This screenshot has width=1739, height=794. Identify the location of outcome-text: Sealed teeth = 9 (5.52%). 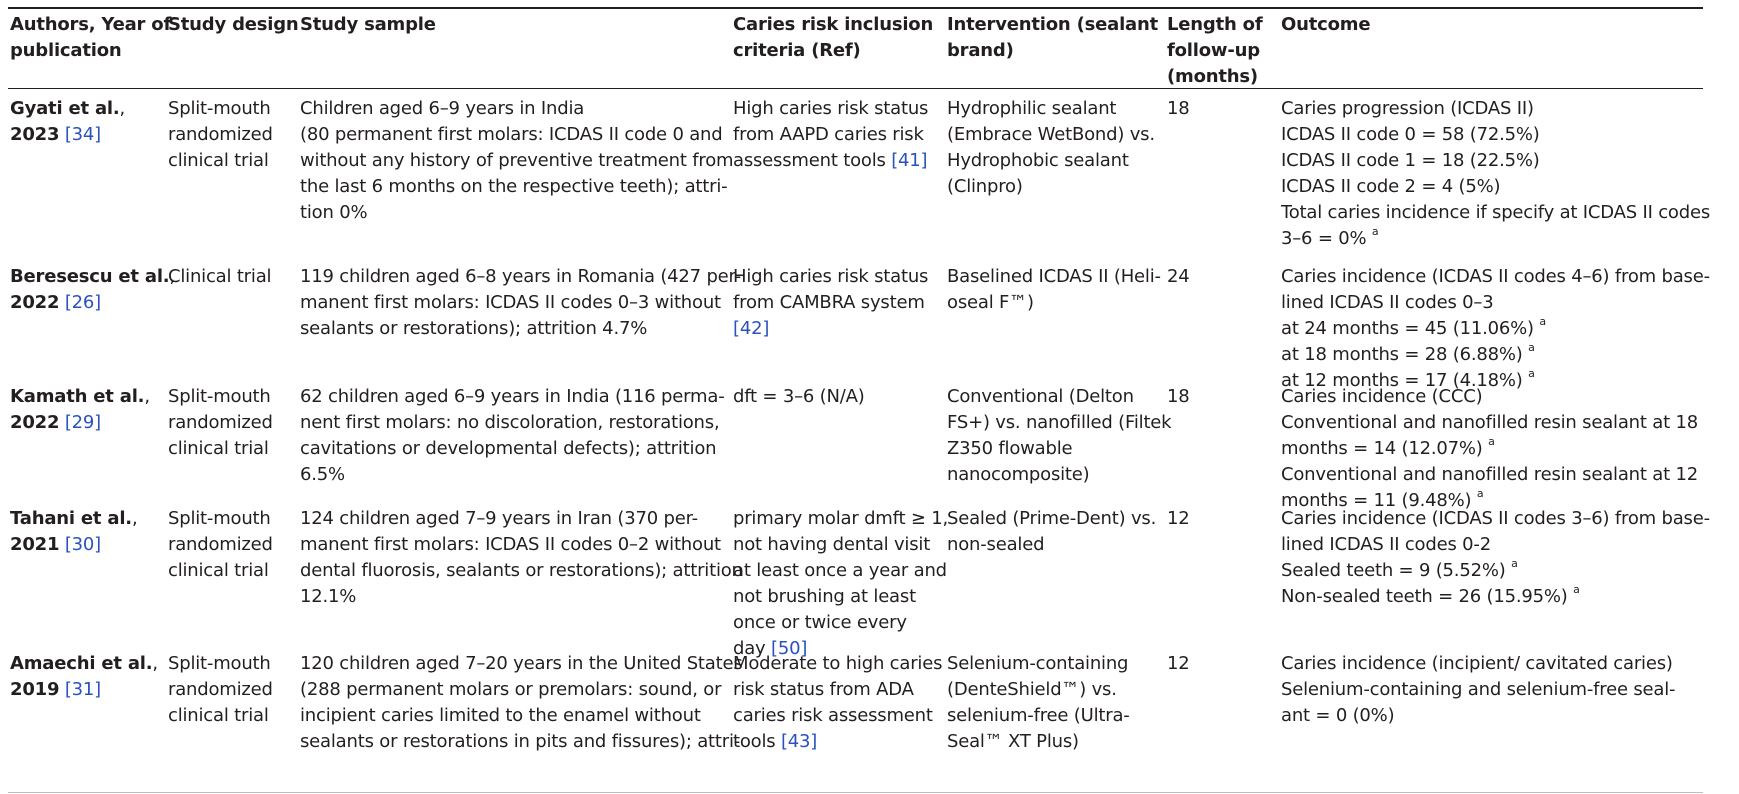
(1396, 570).